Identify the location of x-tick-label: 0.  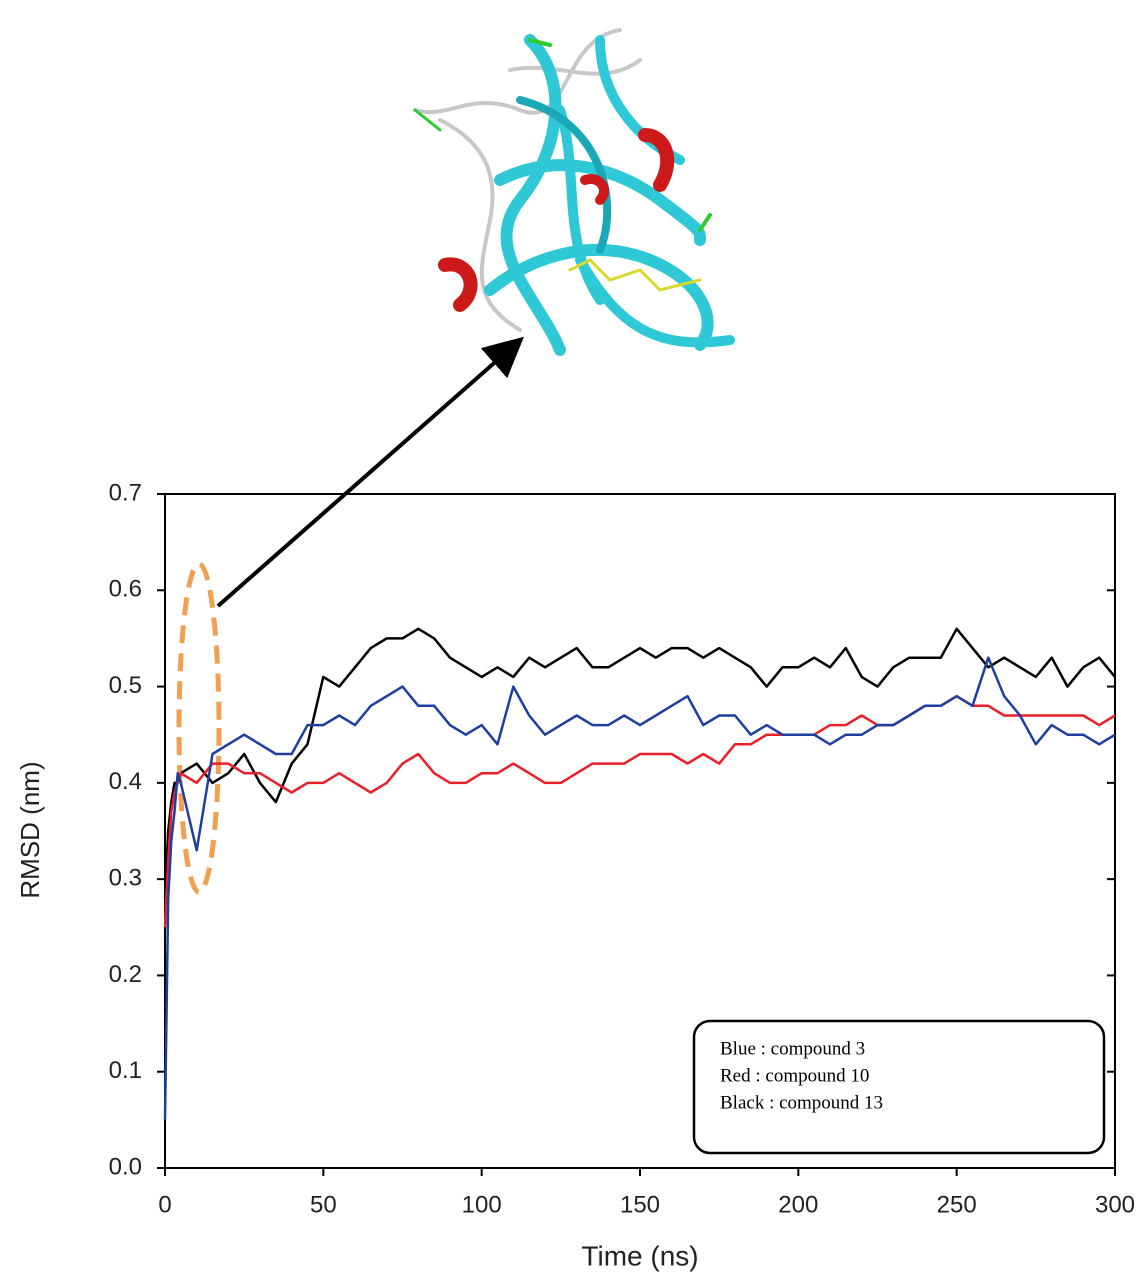
(164, 1204).